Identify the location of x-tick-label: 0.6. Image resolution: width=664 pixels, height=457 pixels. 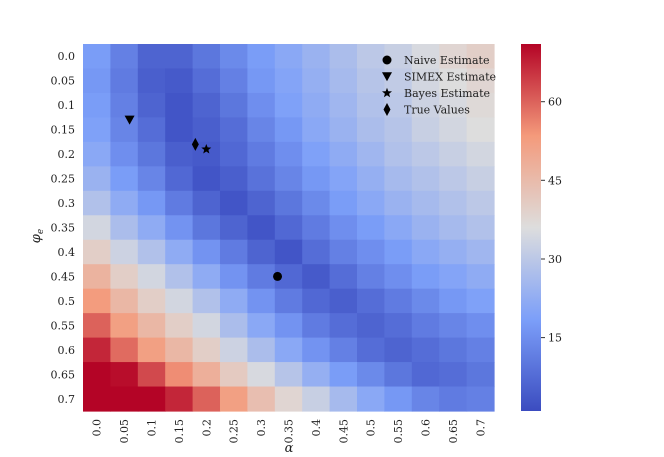
(426, 428).